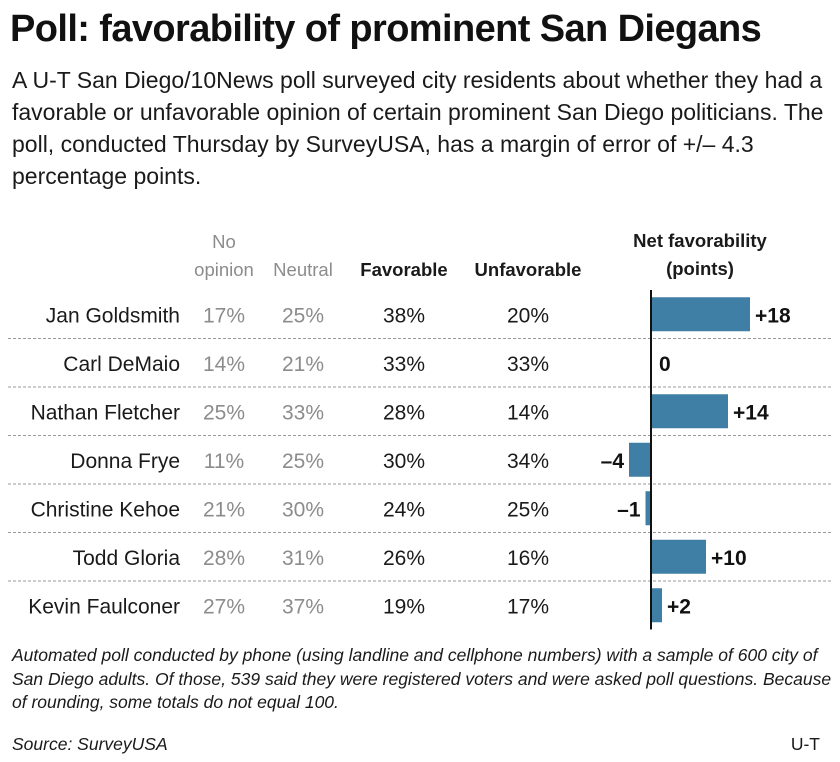 This screenshot has height=762, width=840. What do you see at coordinates (303, 412) in the screenshot?
I see `cell-neutral: 33%` at bounding box center [303, 412].